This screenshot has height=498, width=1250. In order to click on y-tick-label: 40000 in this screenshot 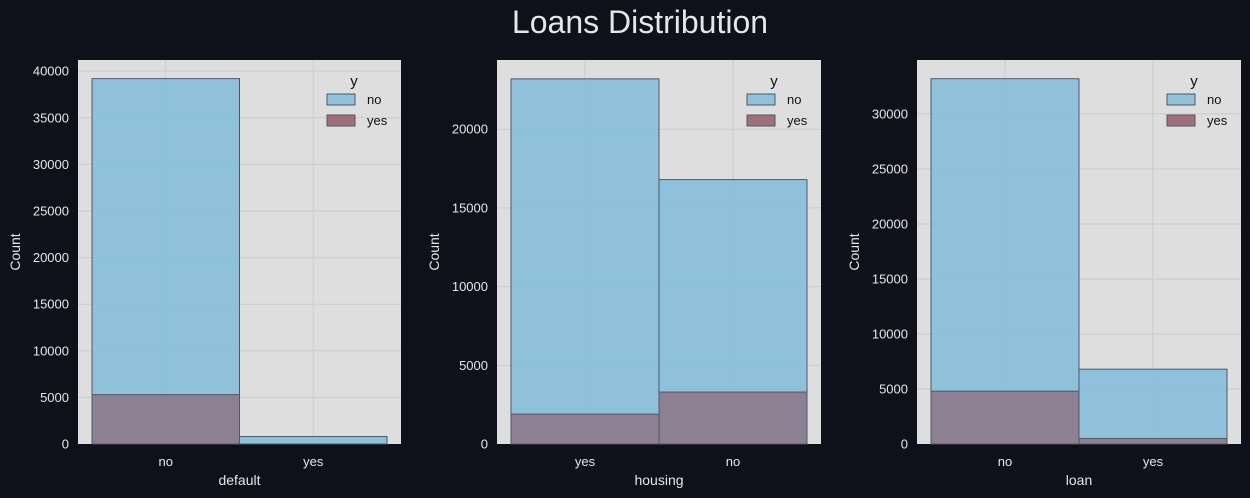, I will do `click(51, 71)`.